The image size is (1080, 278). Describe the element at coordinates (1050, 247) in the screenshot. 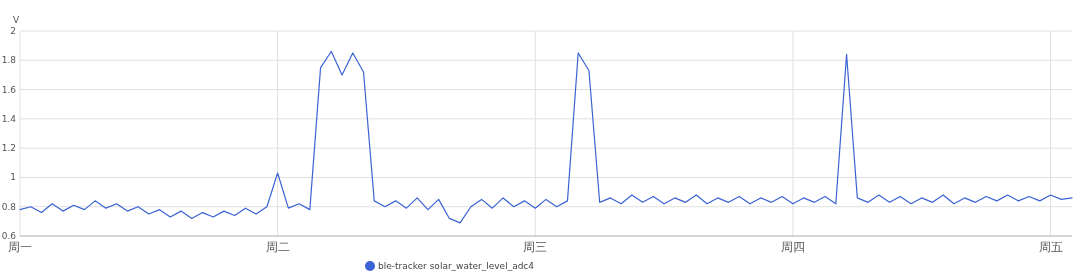

I see `x-tick-label: 周五` at that location.